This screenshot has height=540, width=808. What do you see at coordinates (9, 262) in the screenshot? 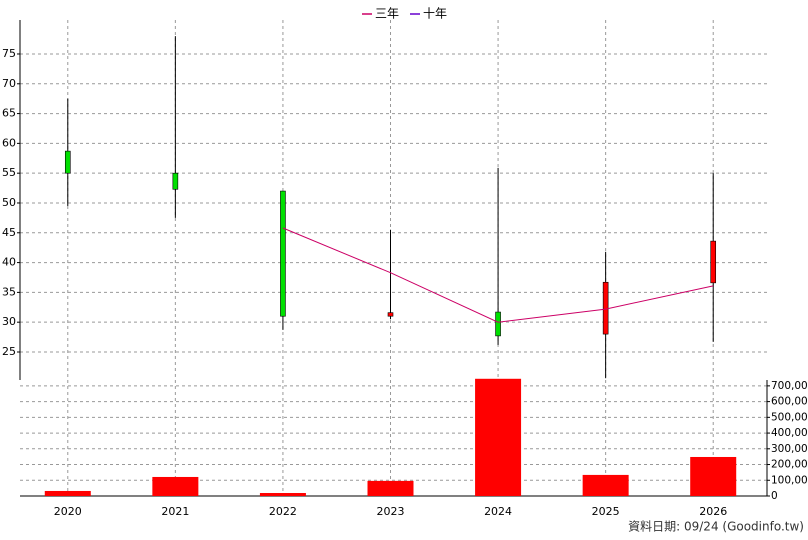
I see `y-tick-label: 40` at bounding box center [9, 262].